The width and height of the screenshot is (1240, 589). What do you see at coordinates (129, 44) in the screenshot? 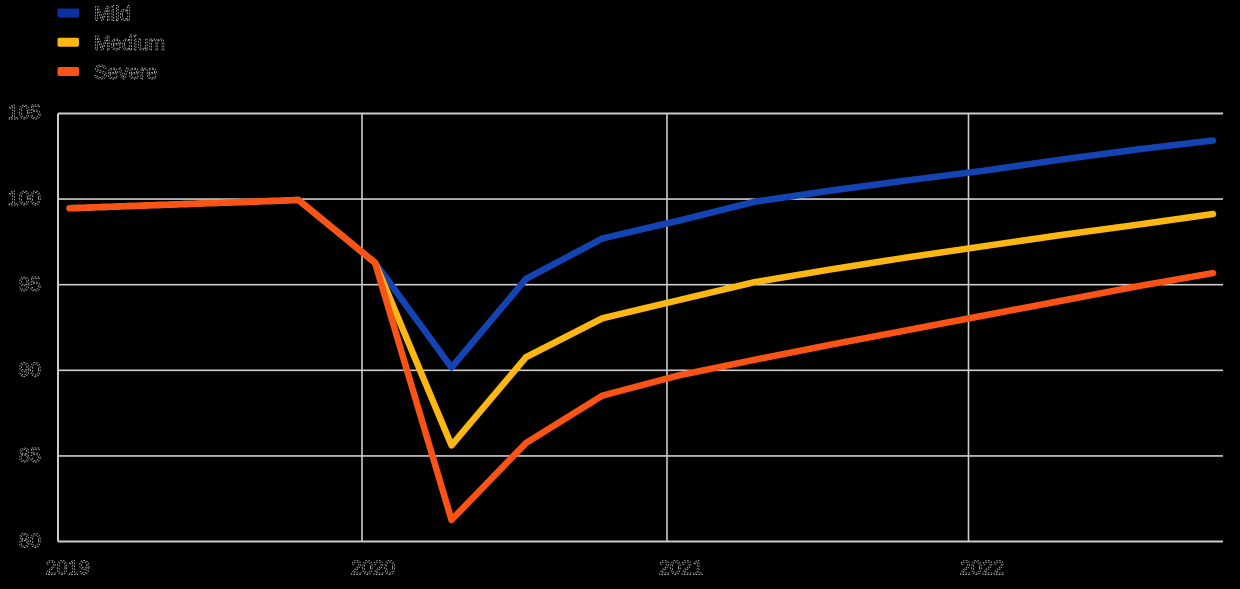
I see `svg-text: Medium` at bounding box center [129, 44].